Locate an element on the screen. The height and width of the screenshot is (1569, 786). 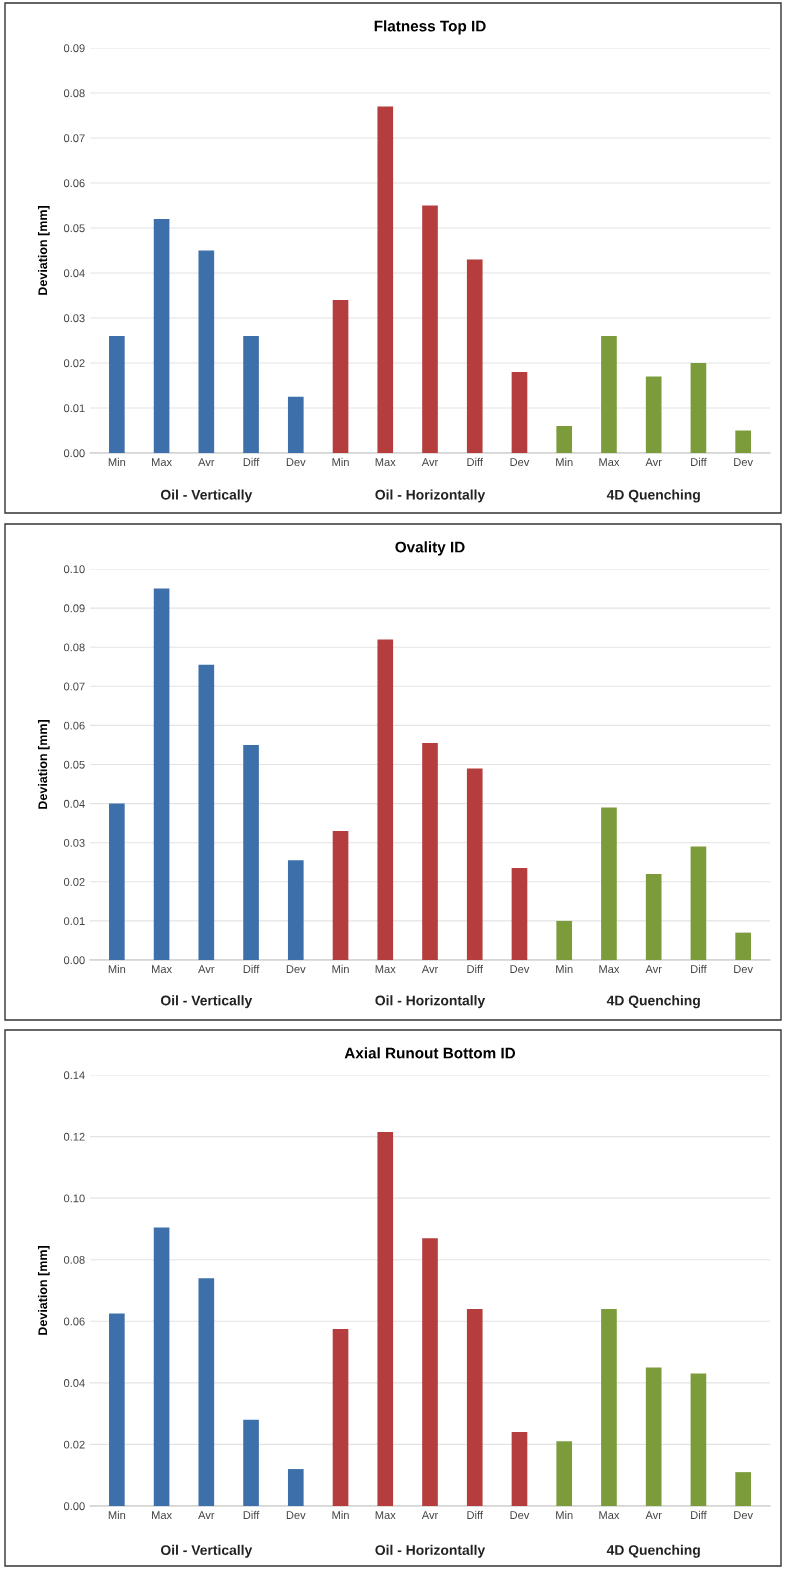
chart-title: Flatness Top ID is located at coordinates (430, 27).